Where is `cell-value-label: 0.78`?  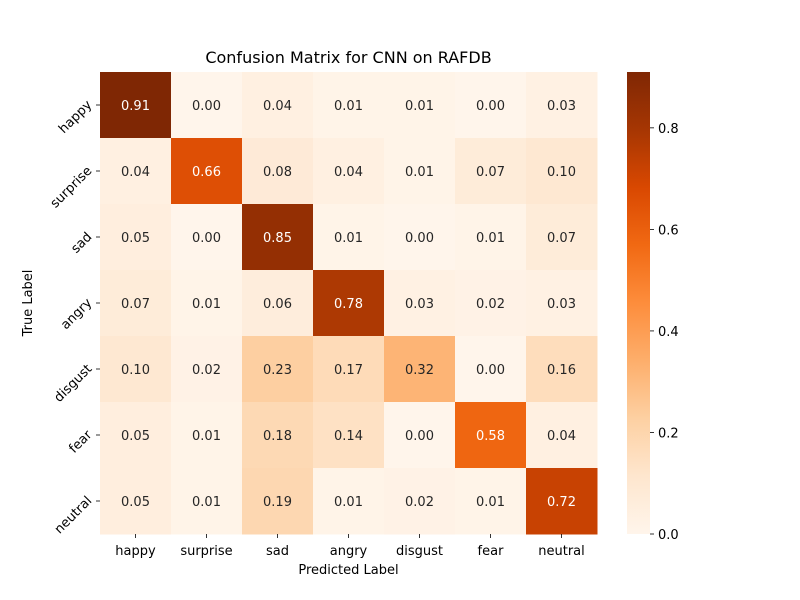
cell-value-label: 0.78 is located at coordinates (348, 304).